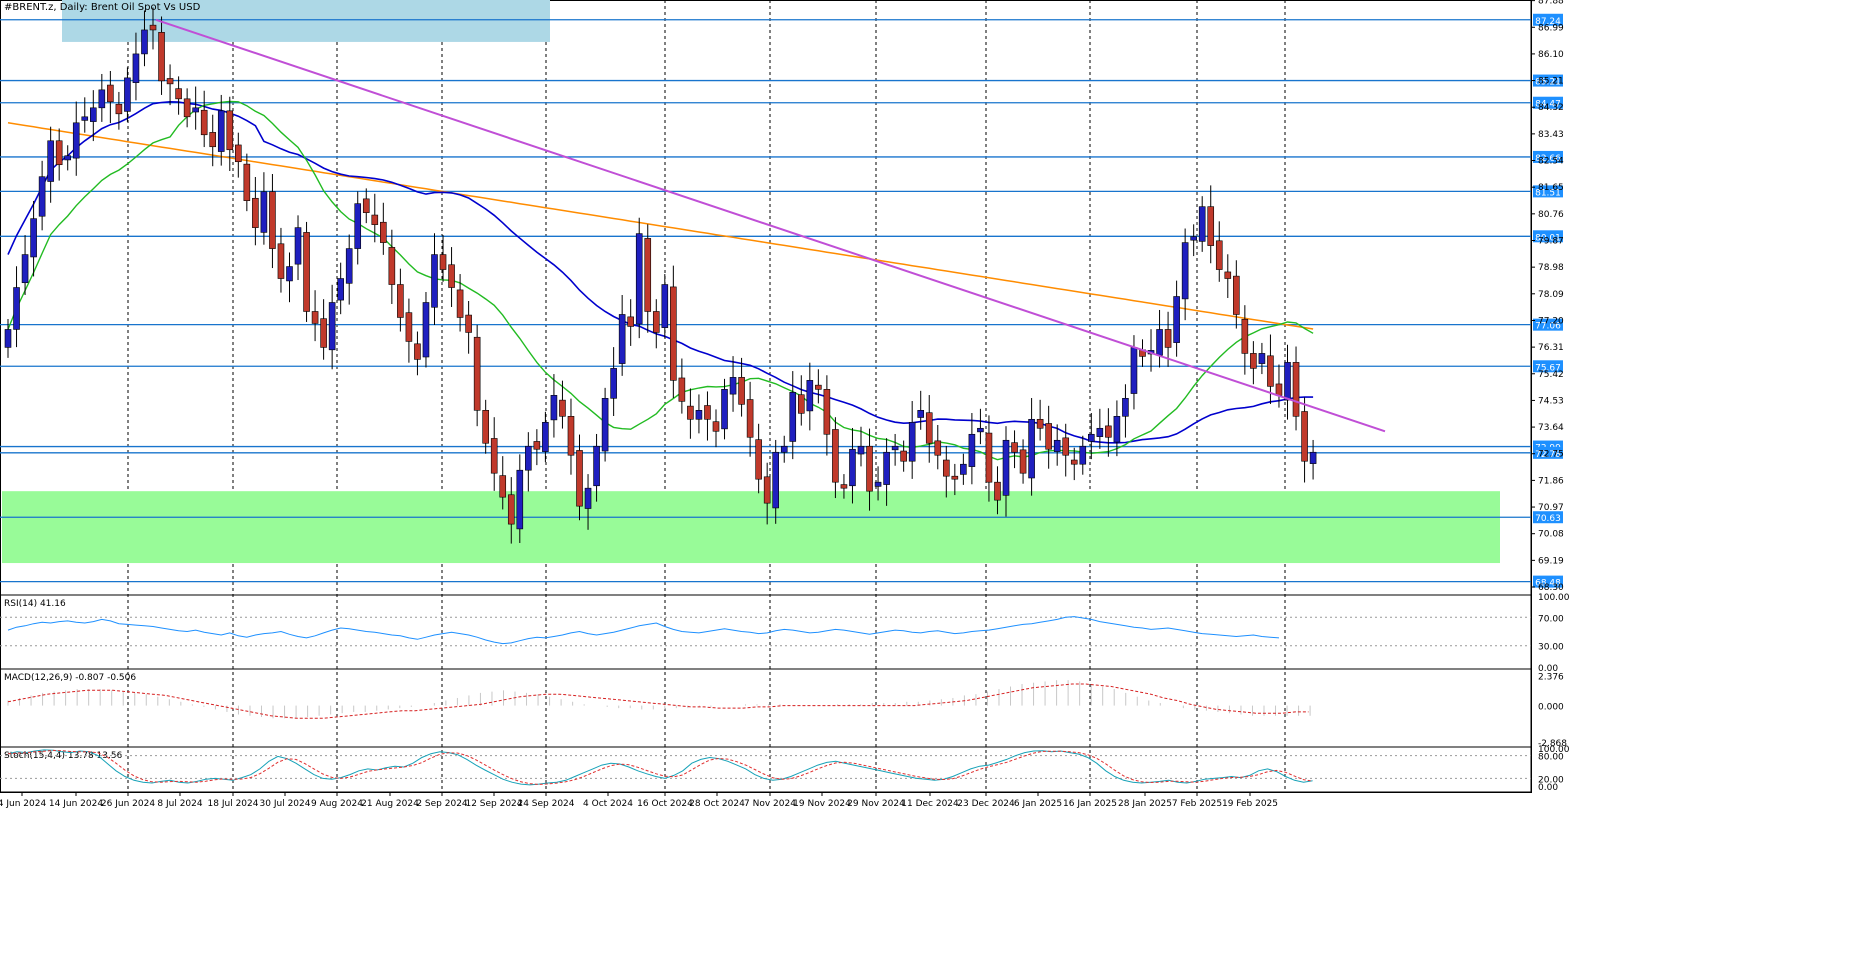 The image size is (1875, 968). What do you see at coordinates (76, 804) in the screenshot?
I see `date-label: 14 Jun 2024` at bounding box center [76, 804].